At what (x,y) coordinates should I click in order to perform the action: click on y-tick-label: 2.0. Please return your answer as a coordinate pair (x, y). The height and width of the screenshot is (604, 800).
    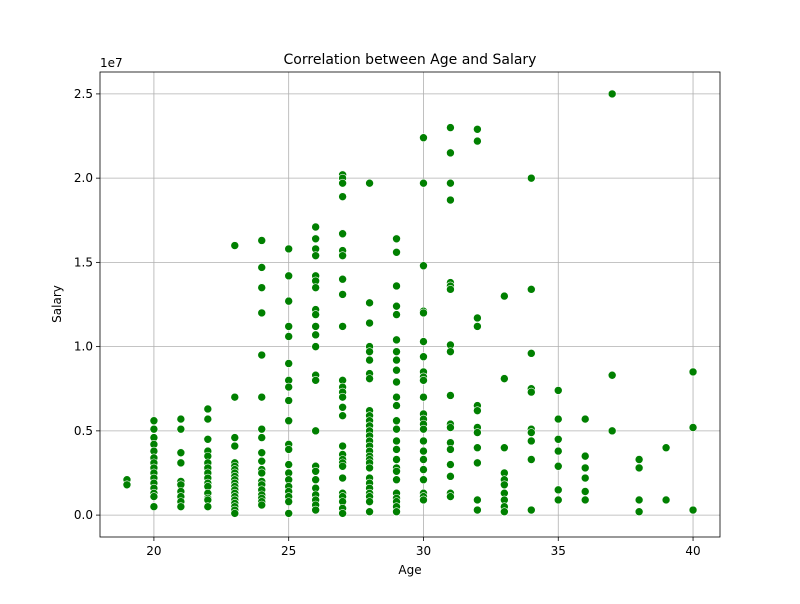
    Looking at the image, I should click on (83, 178).